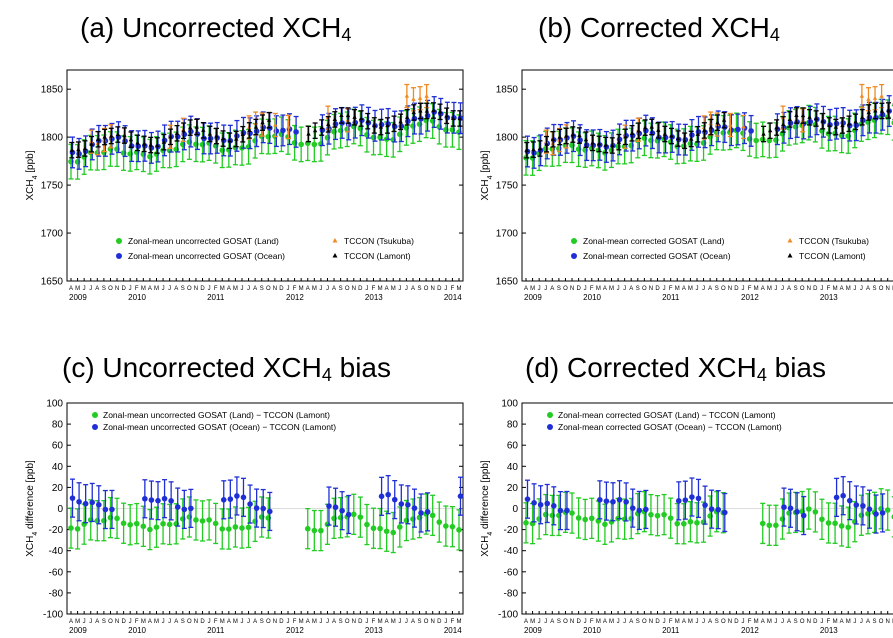 The image size is (893, 638). Describe the element at coordinates (58, 446) in the screenshot. I see `y-tick-label: 60` at that location.